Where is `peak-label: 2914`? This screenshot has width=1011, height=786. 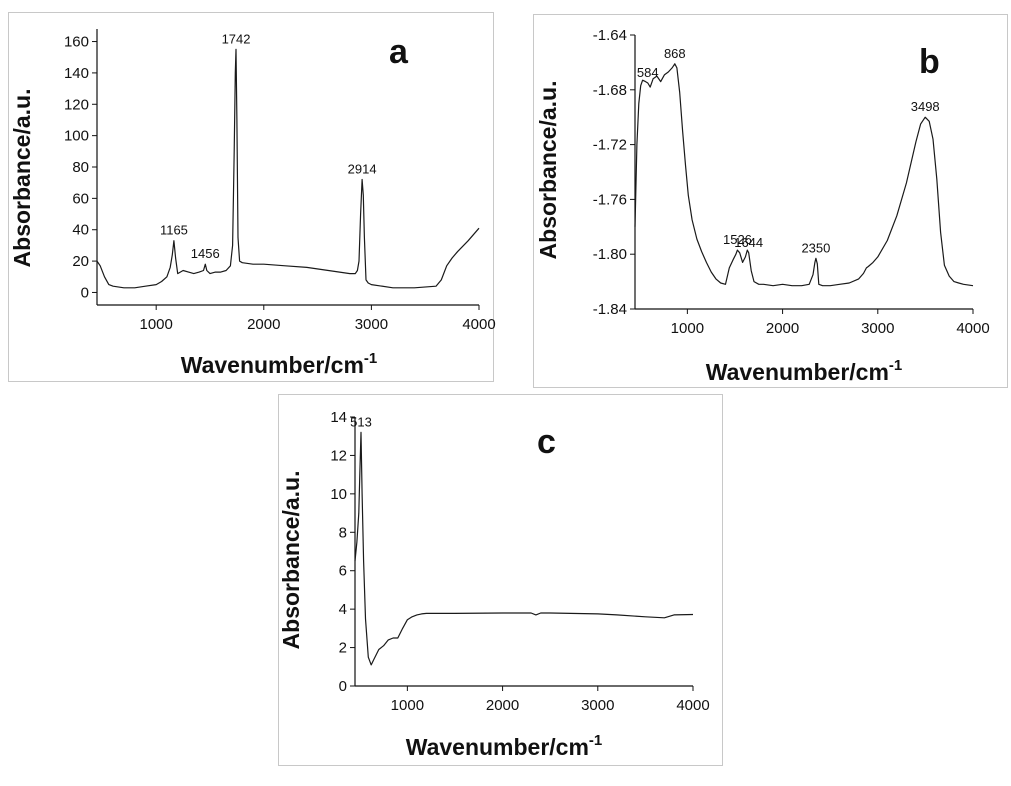
peak-label: 2914 is located at coordinates (362, 169).